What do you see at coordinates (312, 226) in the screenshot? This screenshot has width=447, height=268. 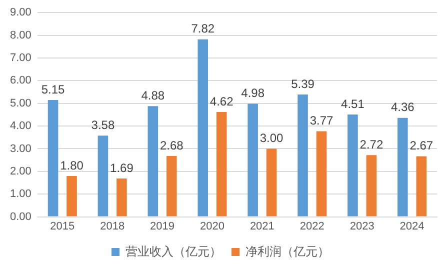 I see `x-tick-label: 2022` at bounding box center [312, 226].